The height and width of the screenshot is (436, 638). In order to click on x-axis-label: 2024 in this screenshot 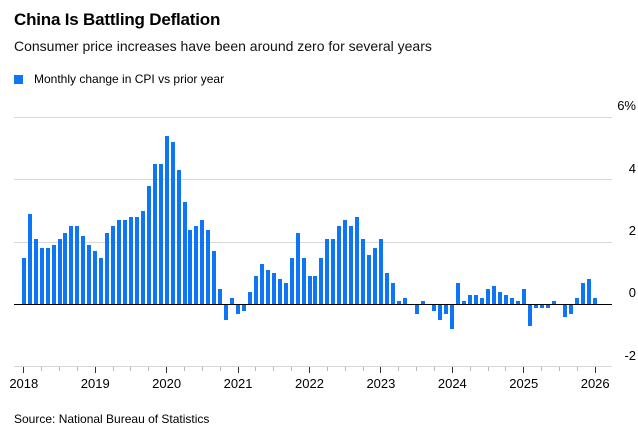, I will do `click(452, 383)`.